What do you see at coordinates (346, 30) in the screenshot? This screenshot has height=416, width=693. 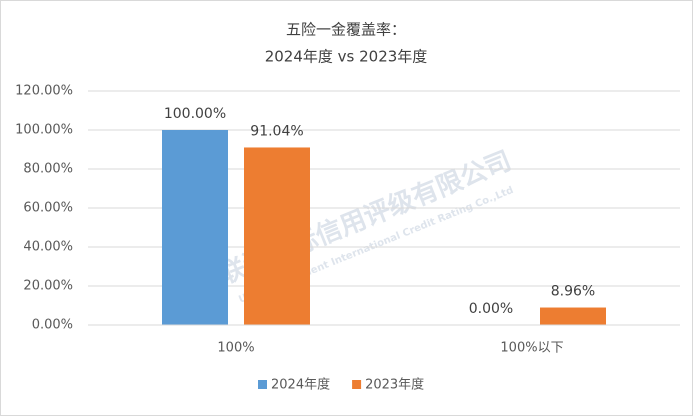 I see `chart-title: 五险一金覆盖率：` at bounding box center [346, 30].